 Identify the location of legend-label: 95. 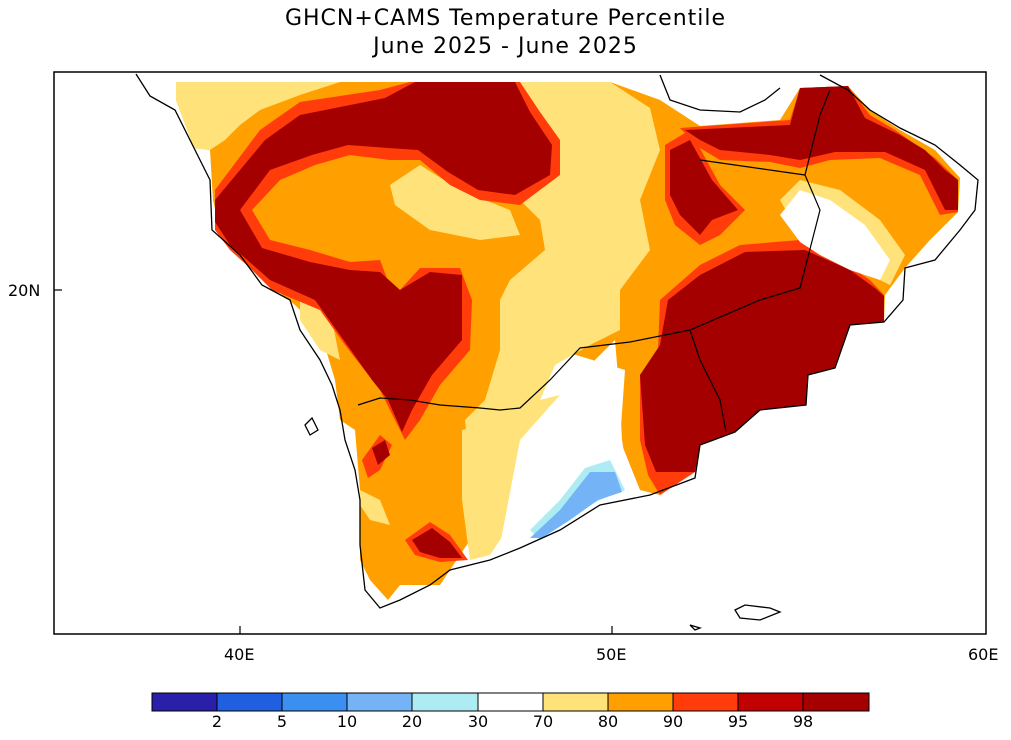
(738, 721).